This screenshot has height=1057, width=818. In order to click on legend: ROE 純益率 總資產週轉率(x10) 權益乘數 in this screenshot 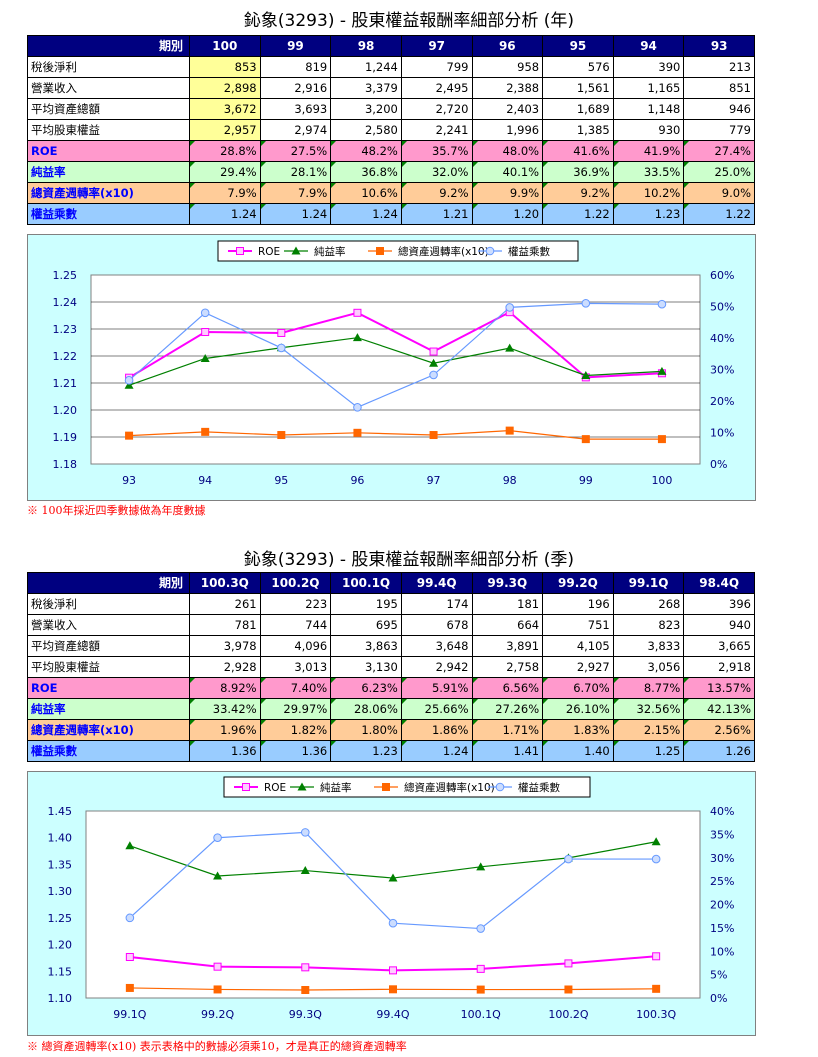, I will do `click(407, 787)`.